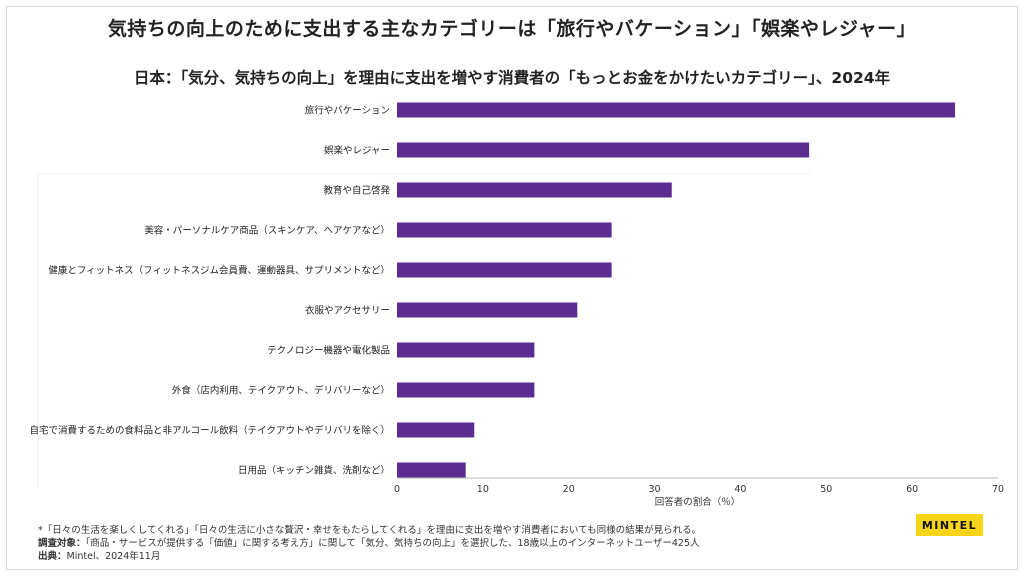 This screenshot has width=1024, height=576. I want to click on source-label: 出典：, so click(52, 556).